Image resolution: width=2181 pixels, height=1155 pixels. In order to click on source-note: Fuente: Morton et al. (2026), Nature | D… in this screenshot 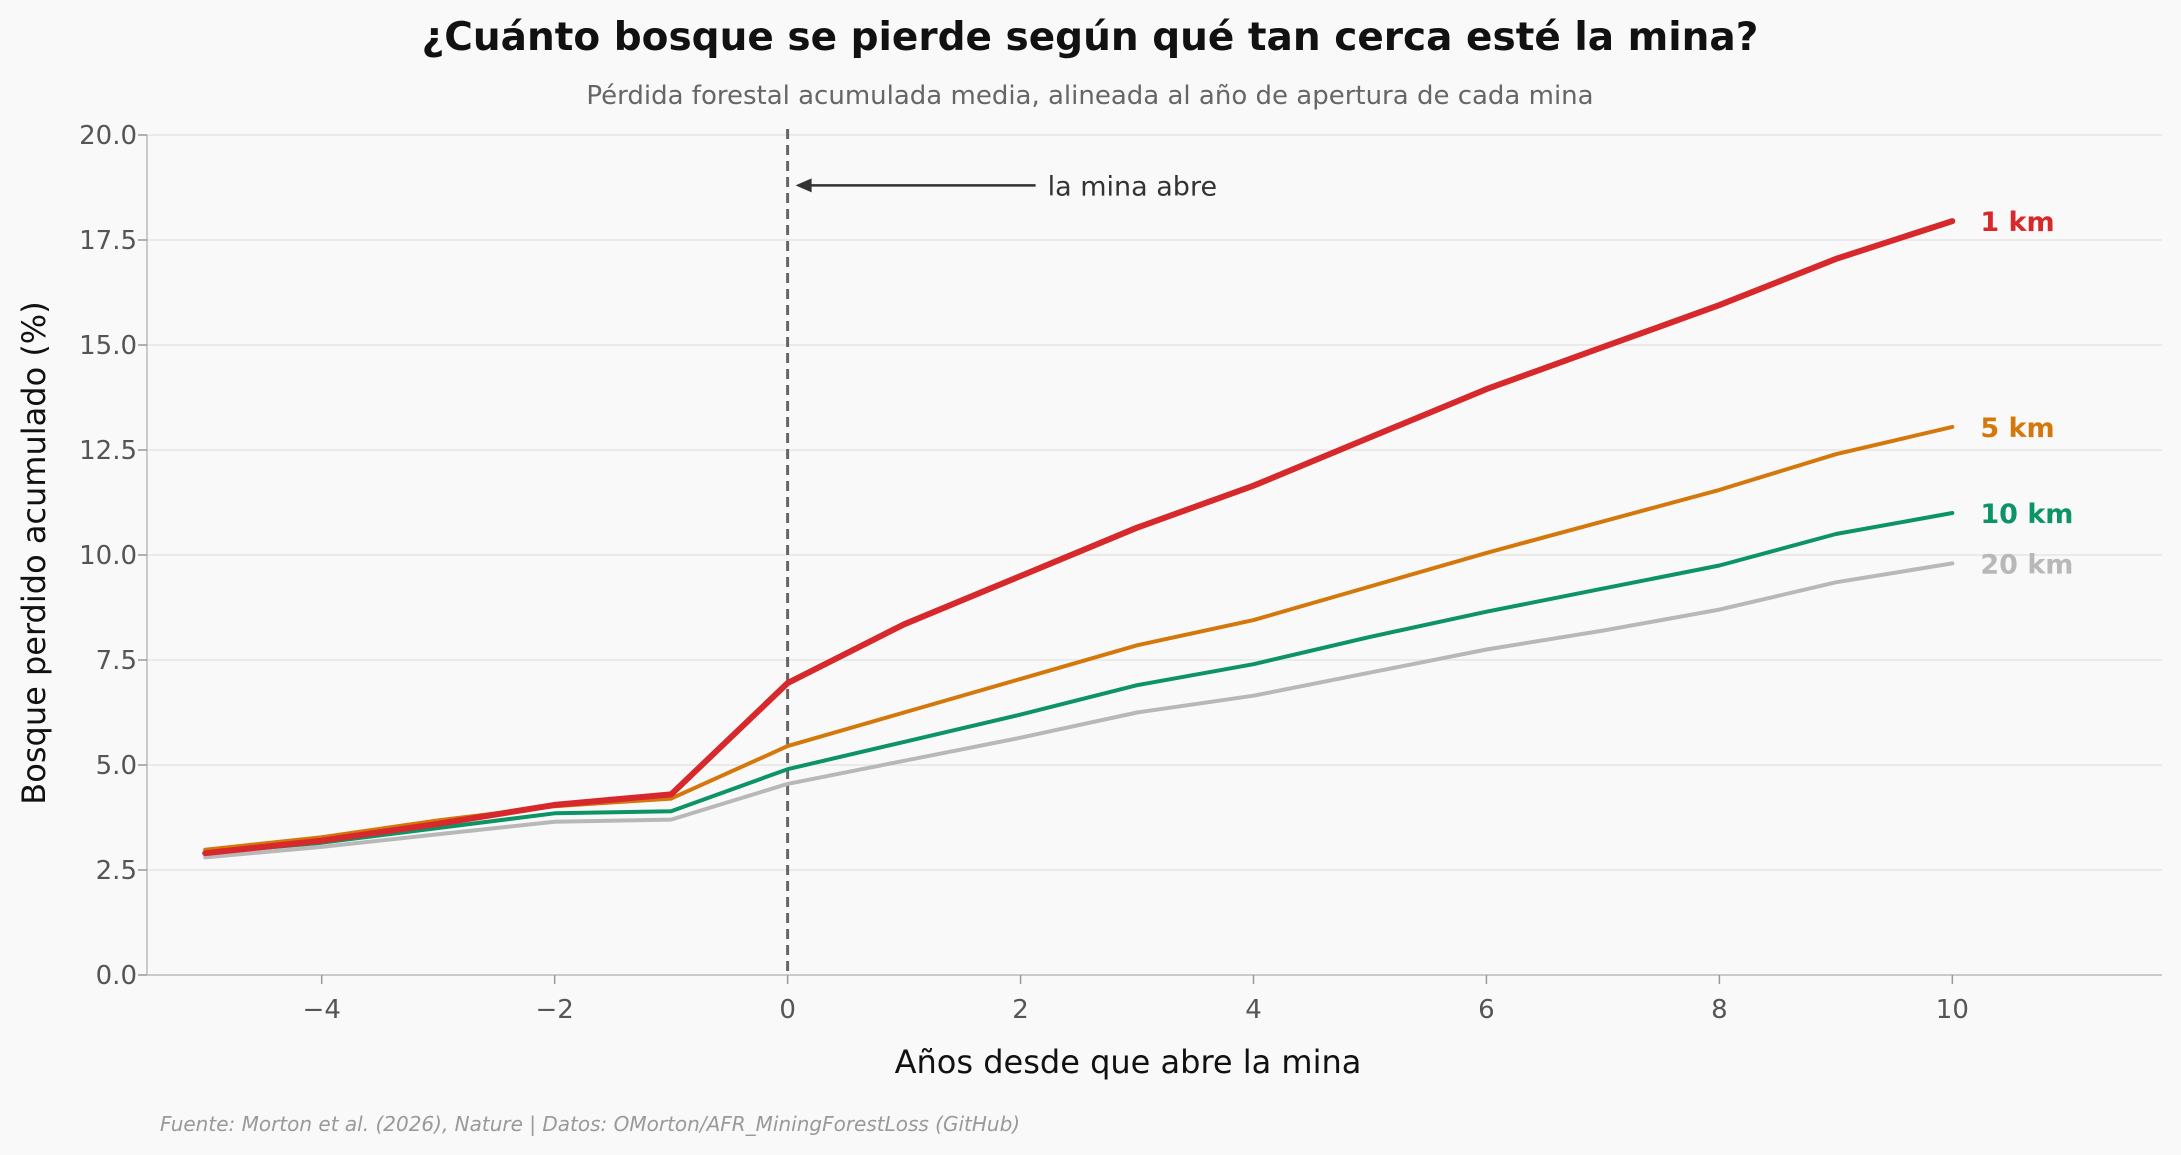, I will do `click(590, 1124)`.